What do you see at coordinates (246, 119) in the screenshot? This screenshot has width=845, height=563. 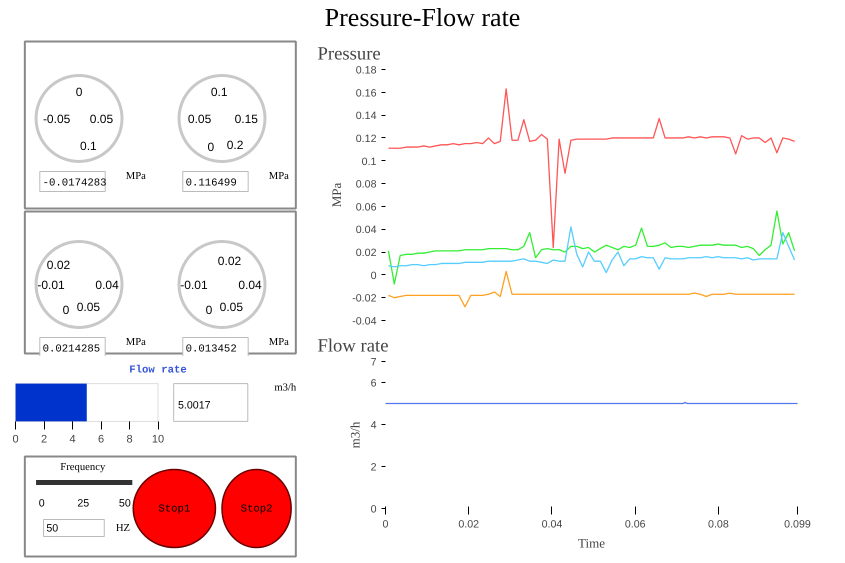 I see `text: 0.15` at bounding box center [246, 119].